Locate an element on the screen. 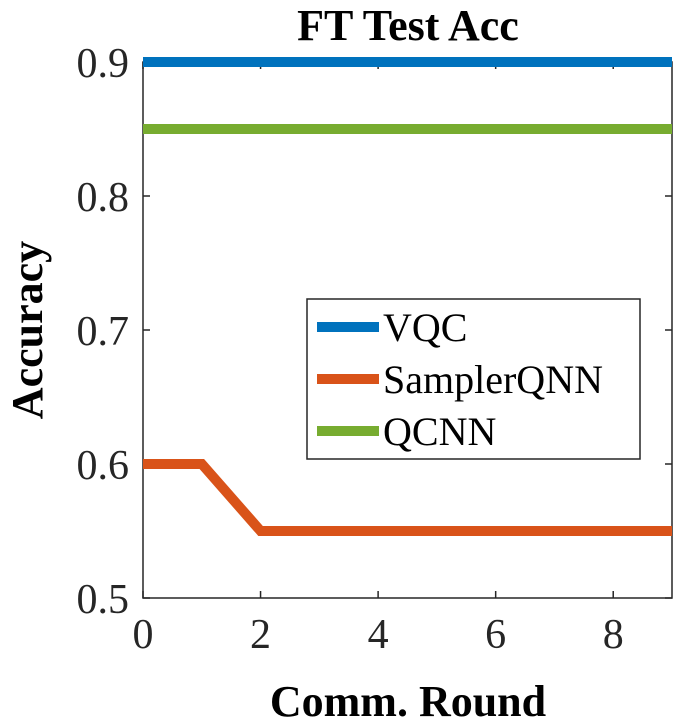 Image resolution: width=676 pixels, height=724 pixels. legend-label: SamplerQNN is located at coordinates (493, 379).